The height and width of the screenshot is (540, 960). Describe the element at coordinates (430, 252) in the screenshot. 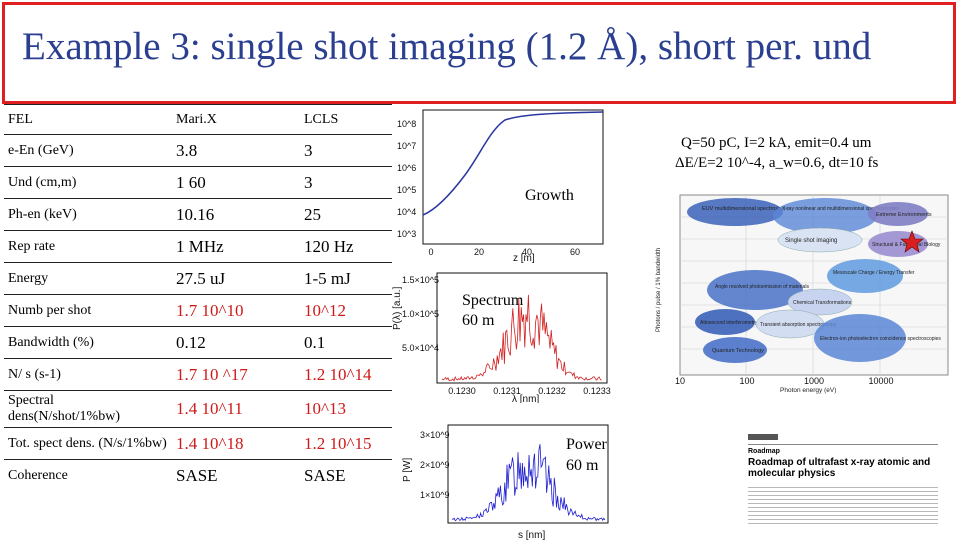

I see `growth-xtick: 0` at that location.